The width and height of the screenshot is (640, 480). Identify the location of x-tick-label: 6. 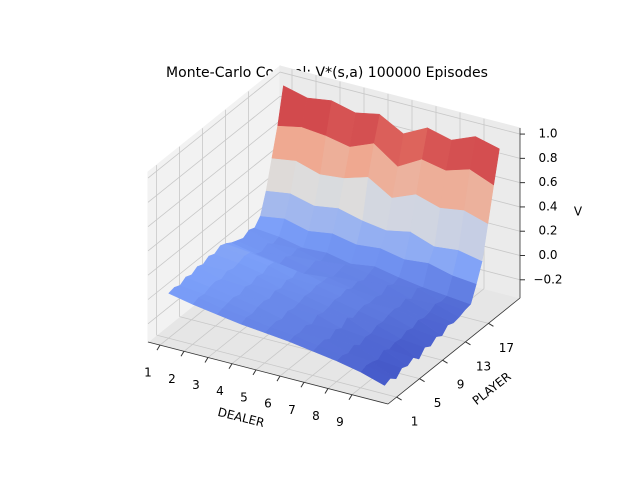
(268, 404).